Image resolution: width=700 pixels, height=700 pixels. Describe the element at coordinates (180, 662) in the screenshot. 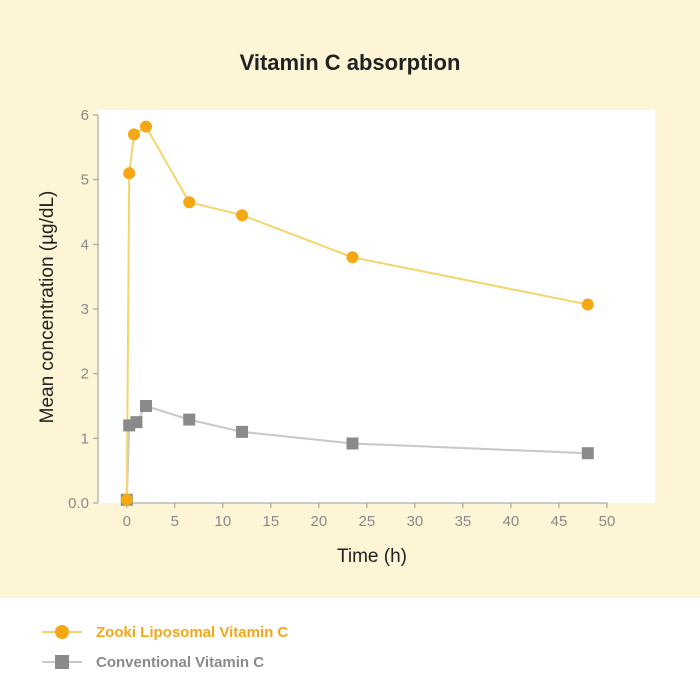

I see `legend-label: Conventional Vitamin C` at that location.